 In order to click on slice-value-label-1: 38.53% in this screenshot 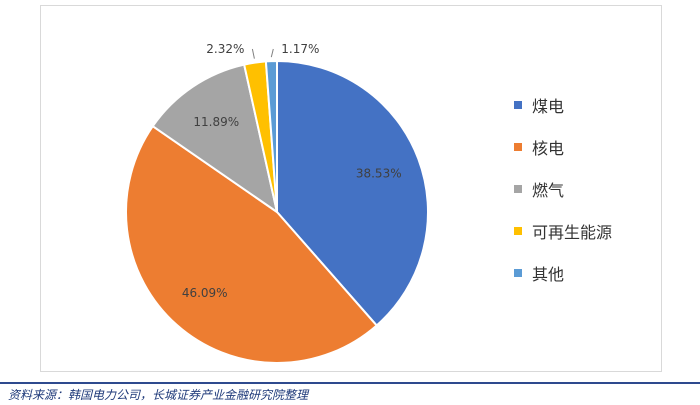, I will do `click(379, 174)`.